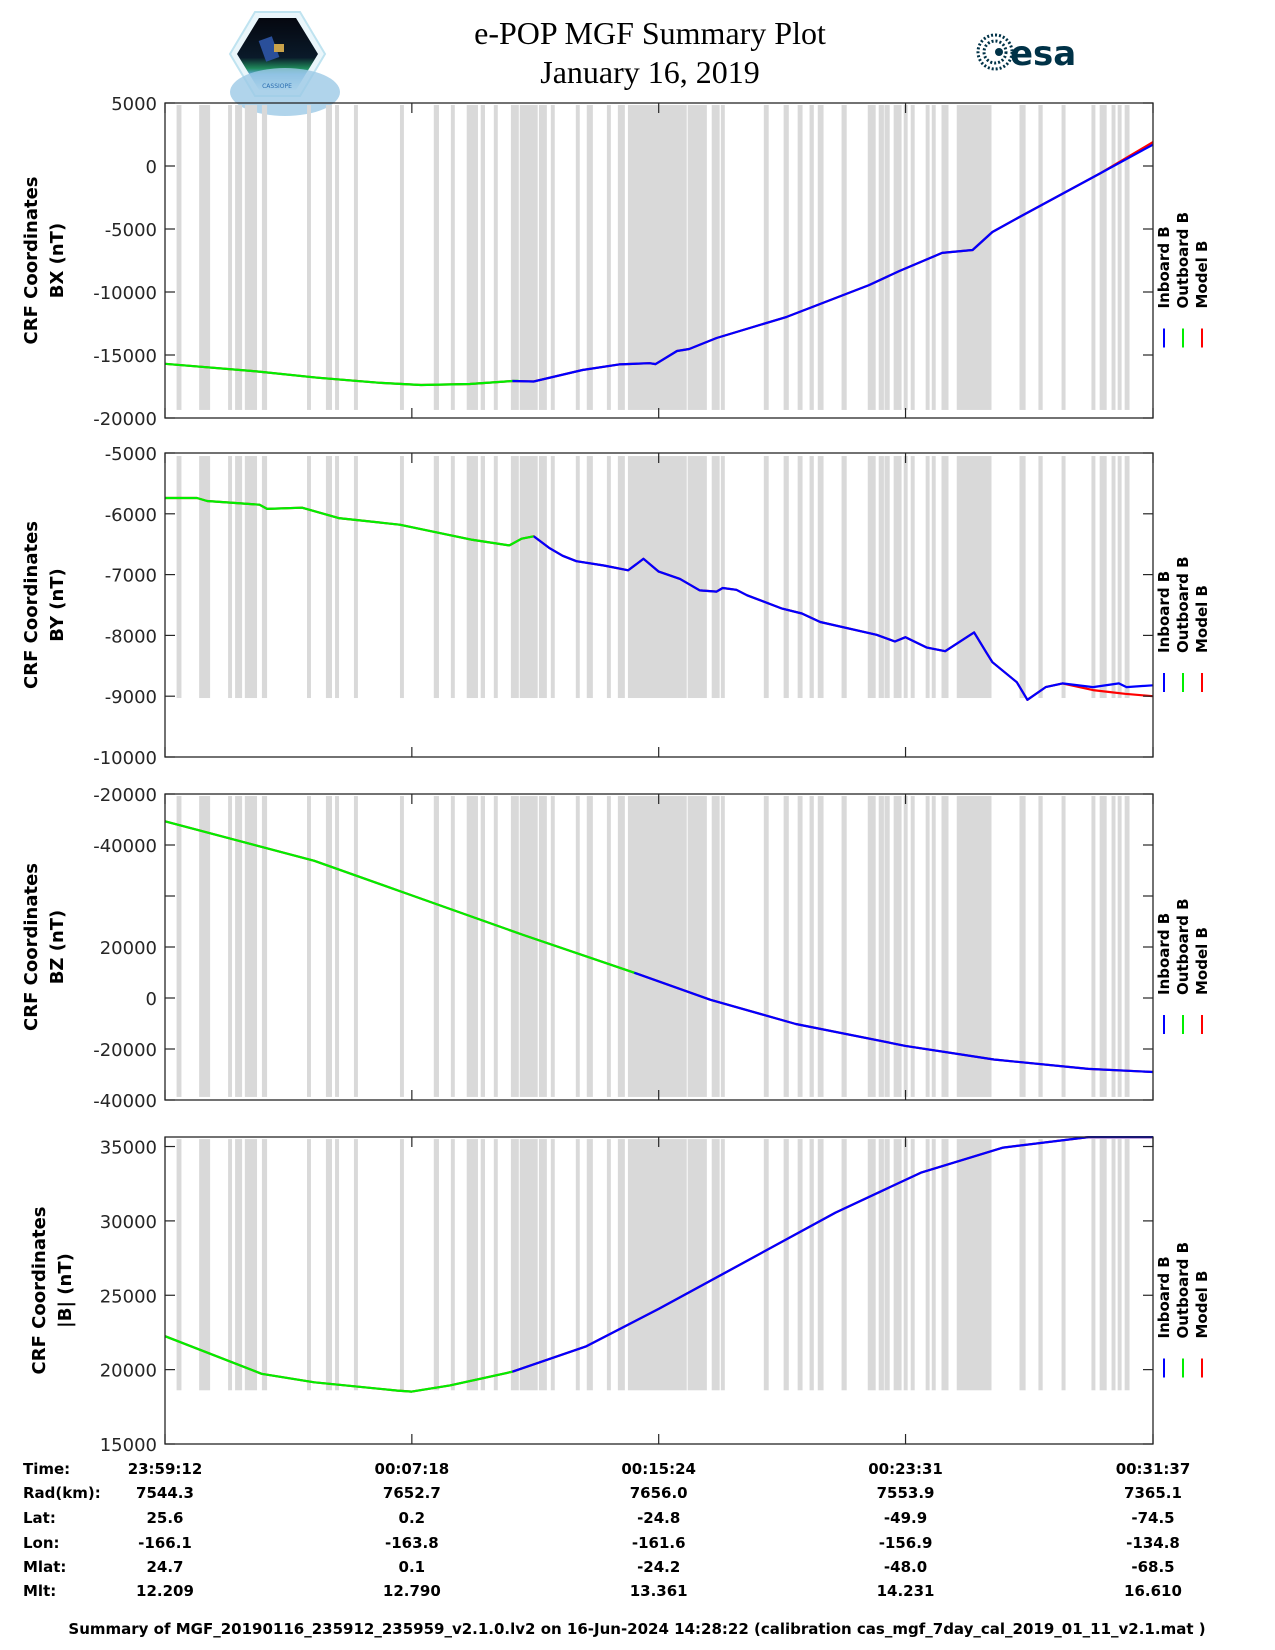 The image size is (1275, 1650). I want to click on legend-label: Outboard B, so click(1183, 1290).